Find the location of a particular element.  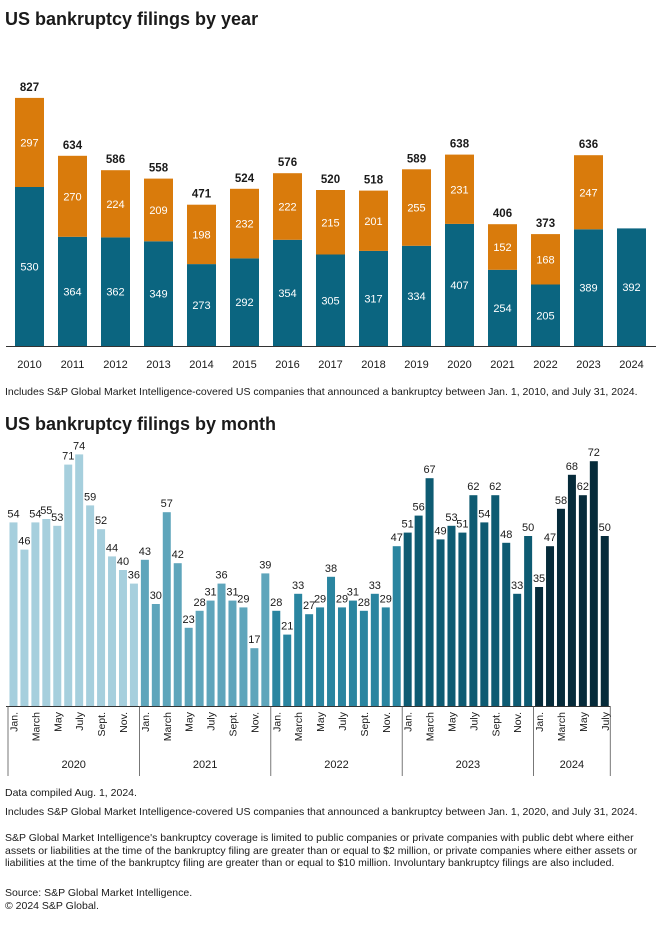

bar-label-2023-7: 62 is located at coordinates (473, 487).